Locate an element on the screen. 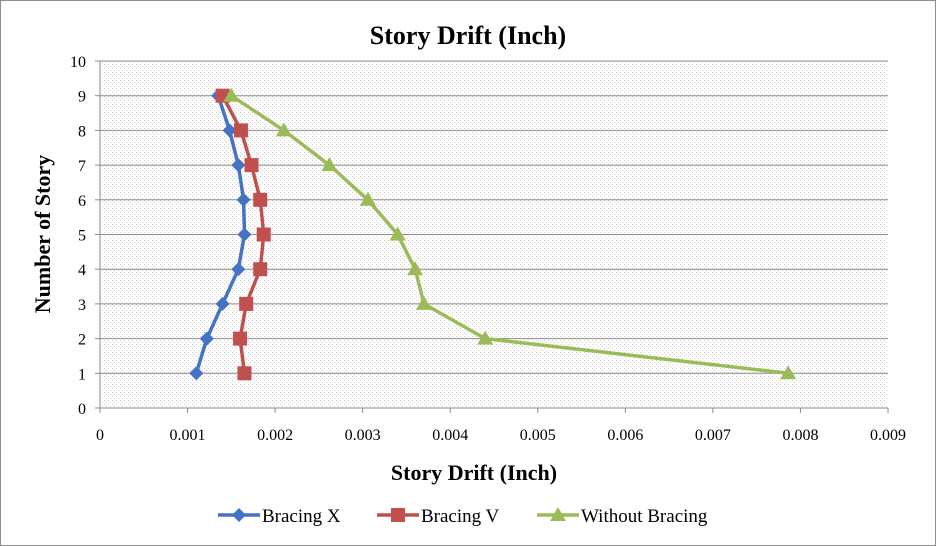 The image size is (936, 546). legend-item: Without Bracing is located at coordinates (622, 516).